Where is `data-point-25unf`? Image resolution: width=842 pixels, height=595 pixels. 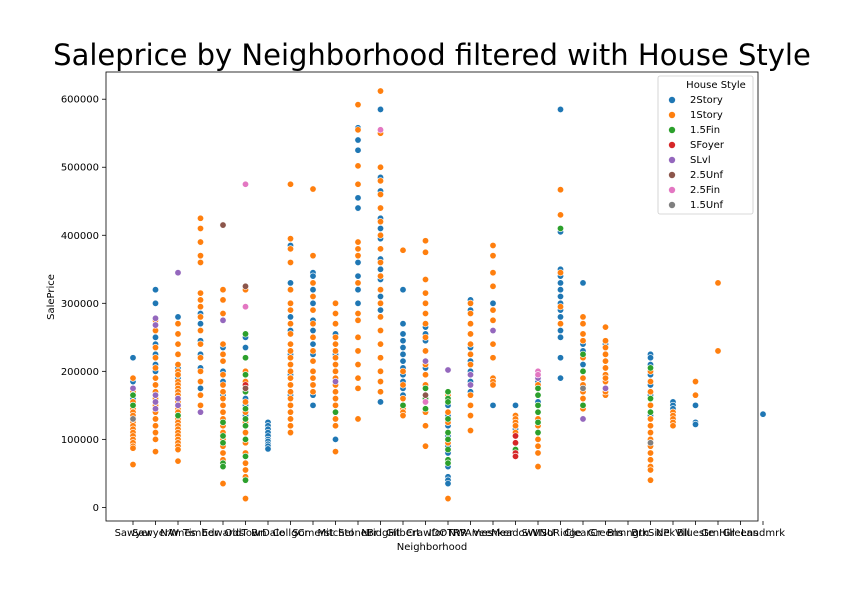 data-point-25unf is located at coordinates (246, 388).